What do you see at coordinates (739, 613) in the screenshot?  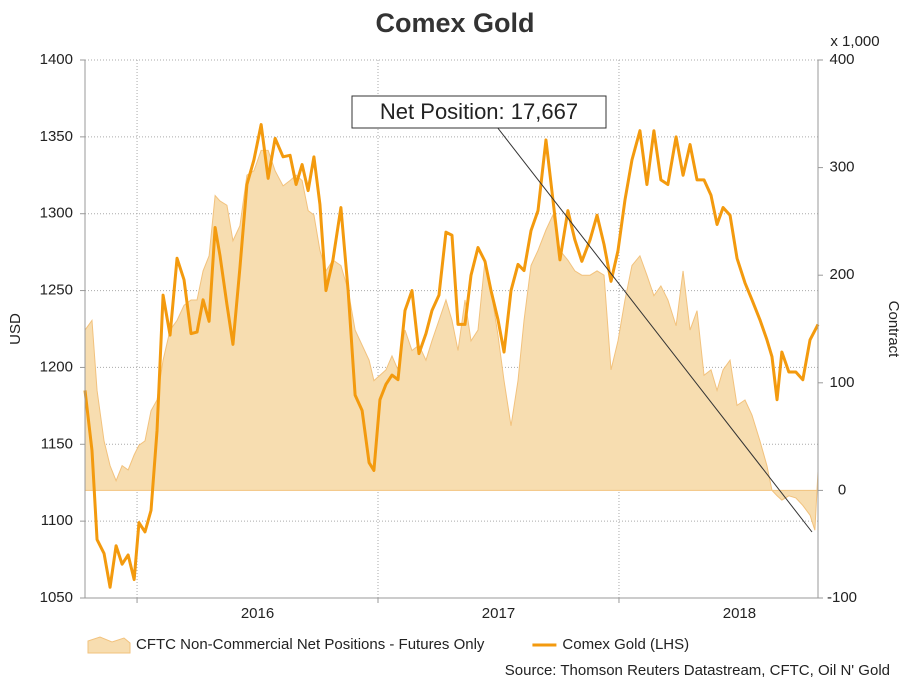 I see `x-tick-label: 2018` at bounding box center [739, 613].